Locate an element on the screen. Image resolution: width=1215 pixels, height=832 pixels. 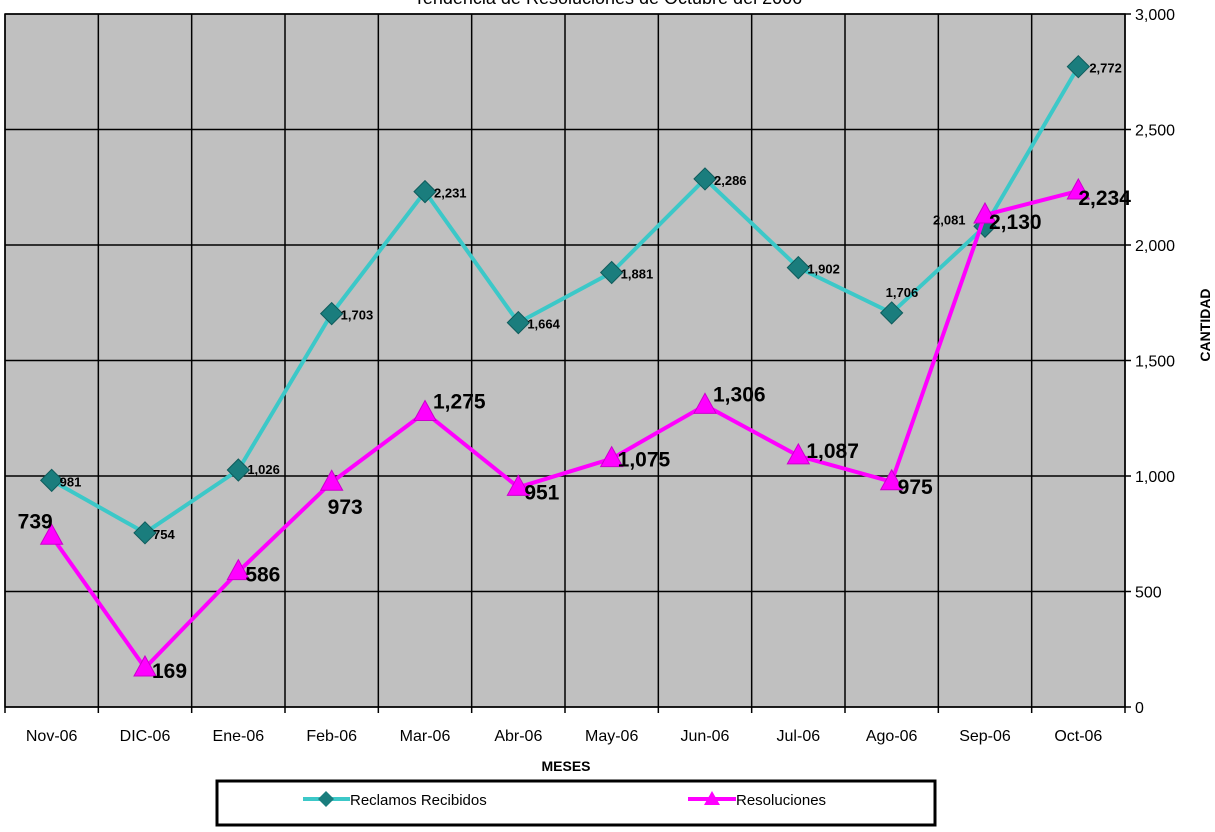
data-label: 1,075 is located at coordinates (644, 460).